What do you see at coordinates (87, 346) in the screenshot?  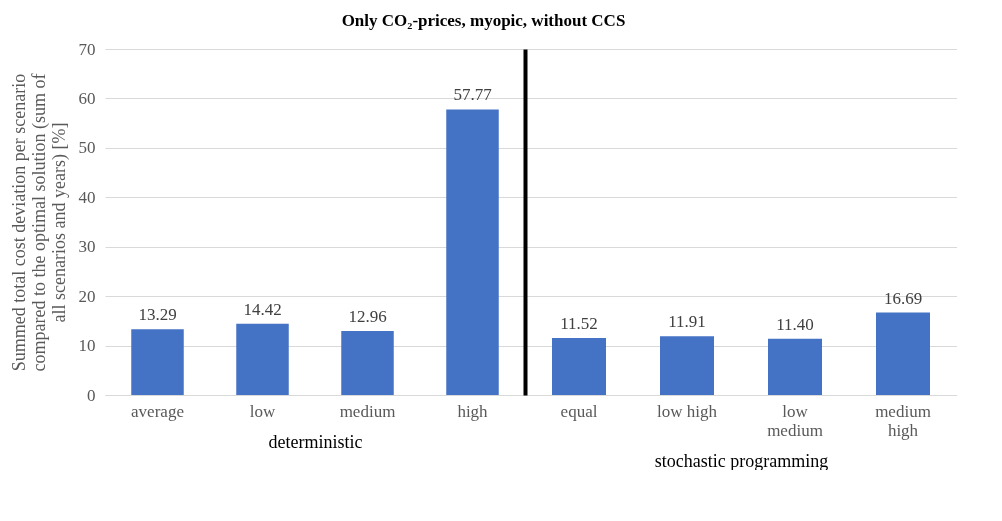 I see `y-tick-label: 10` at bounding box center [87, 346].